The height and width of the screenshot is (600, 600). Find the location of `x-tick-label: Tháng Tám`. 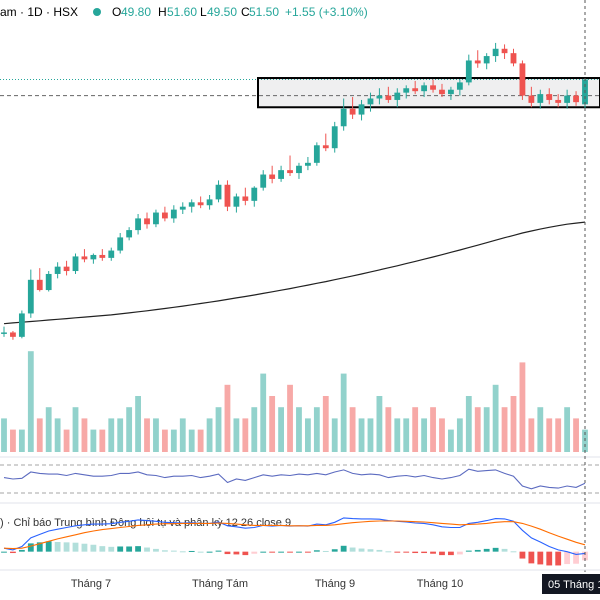

x-tick-label: Tháng Tám is located at coordinates (220, 584).